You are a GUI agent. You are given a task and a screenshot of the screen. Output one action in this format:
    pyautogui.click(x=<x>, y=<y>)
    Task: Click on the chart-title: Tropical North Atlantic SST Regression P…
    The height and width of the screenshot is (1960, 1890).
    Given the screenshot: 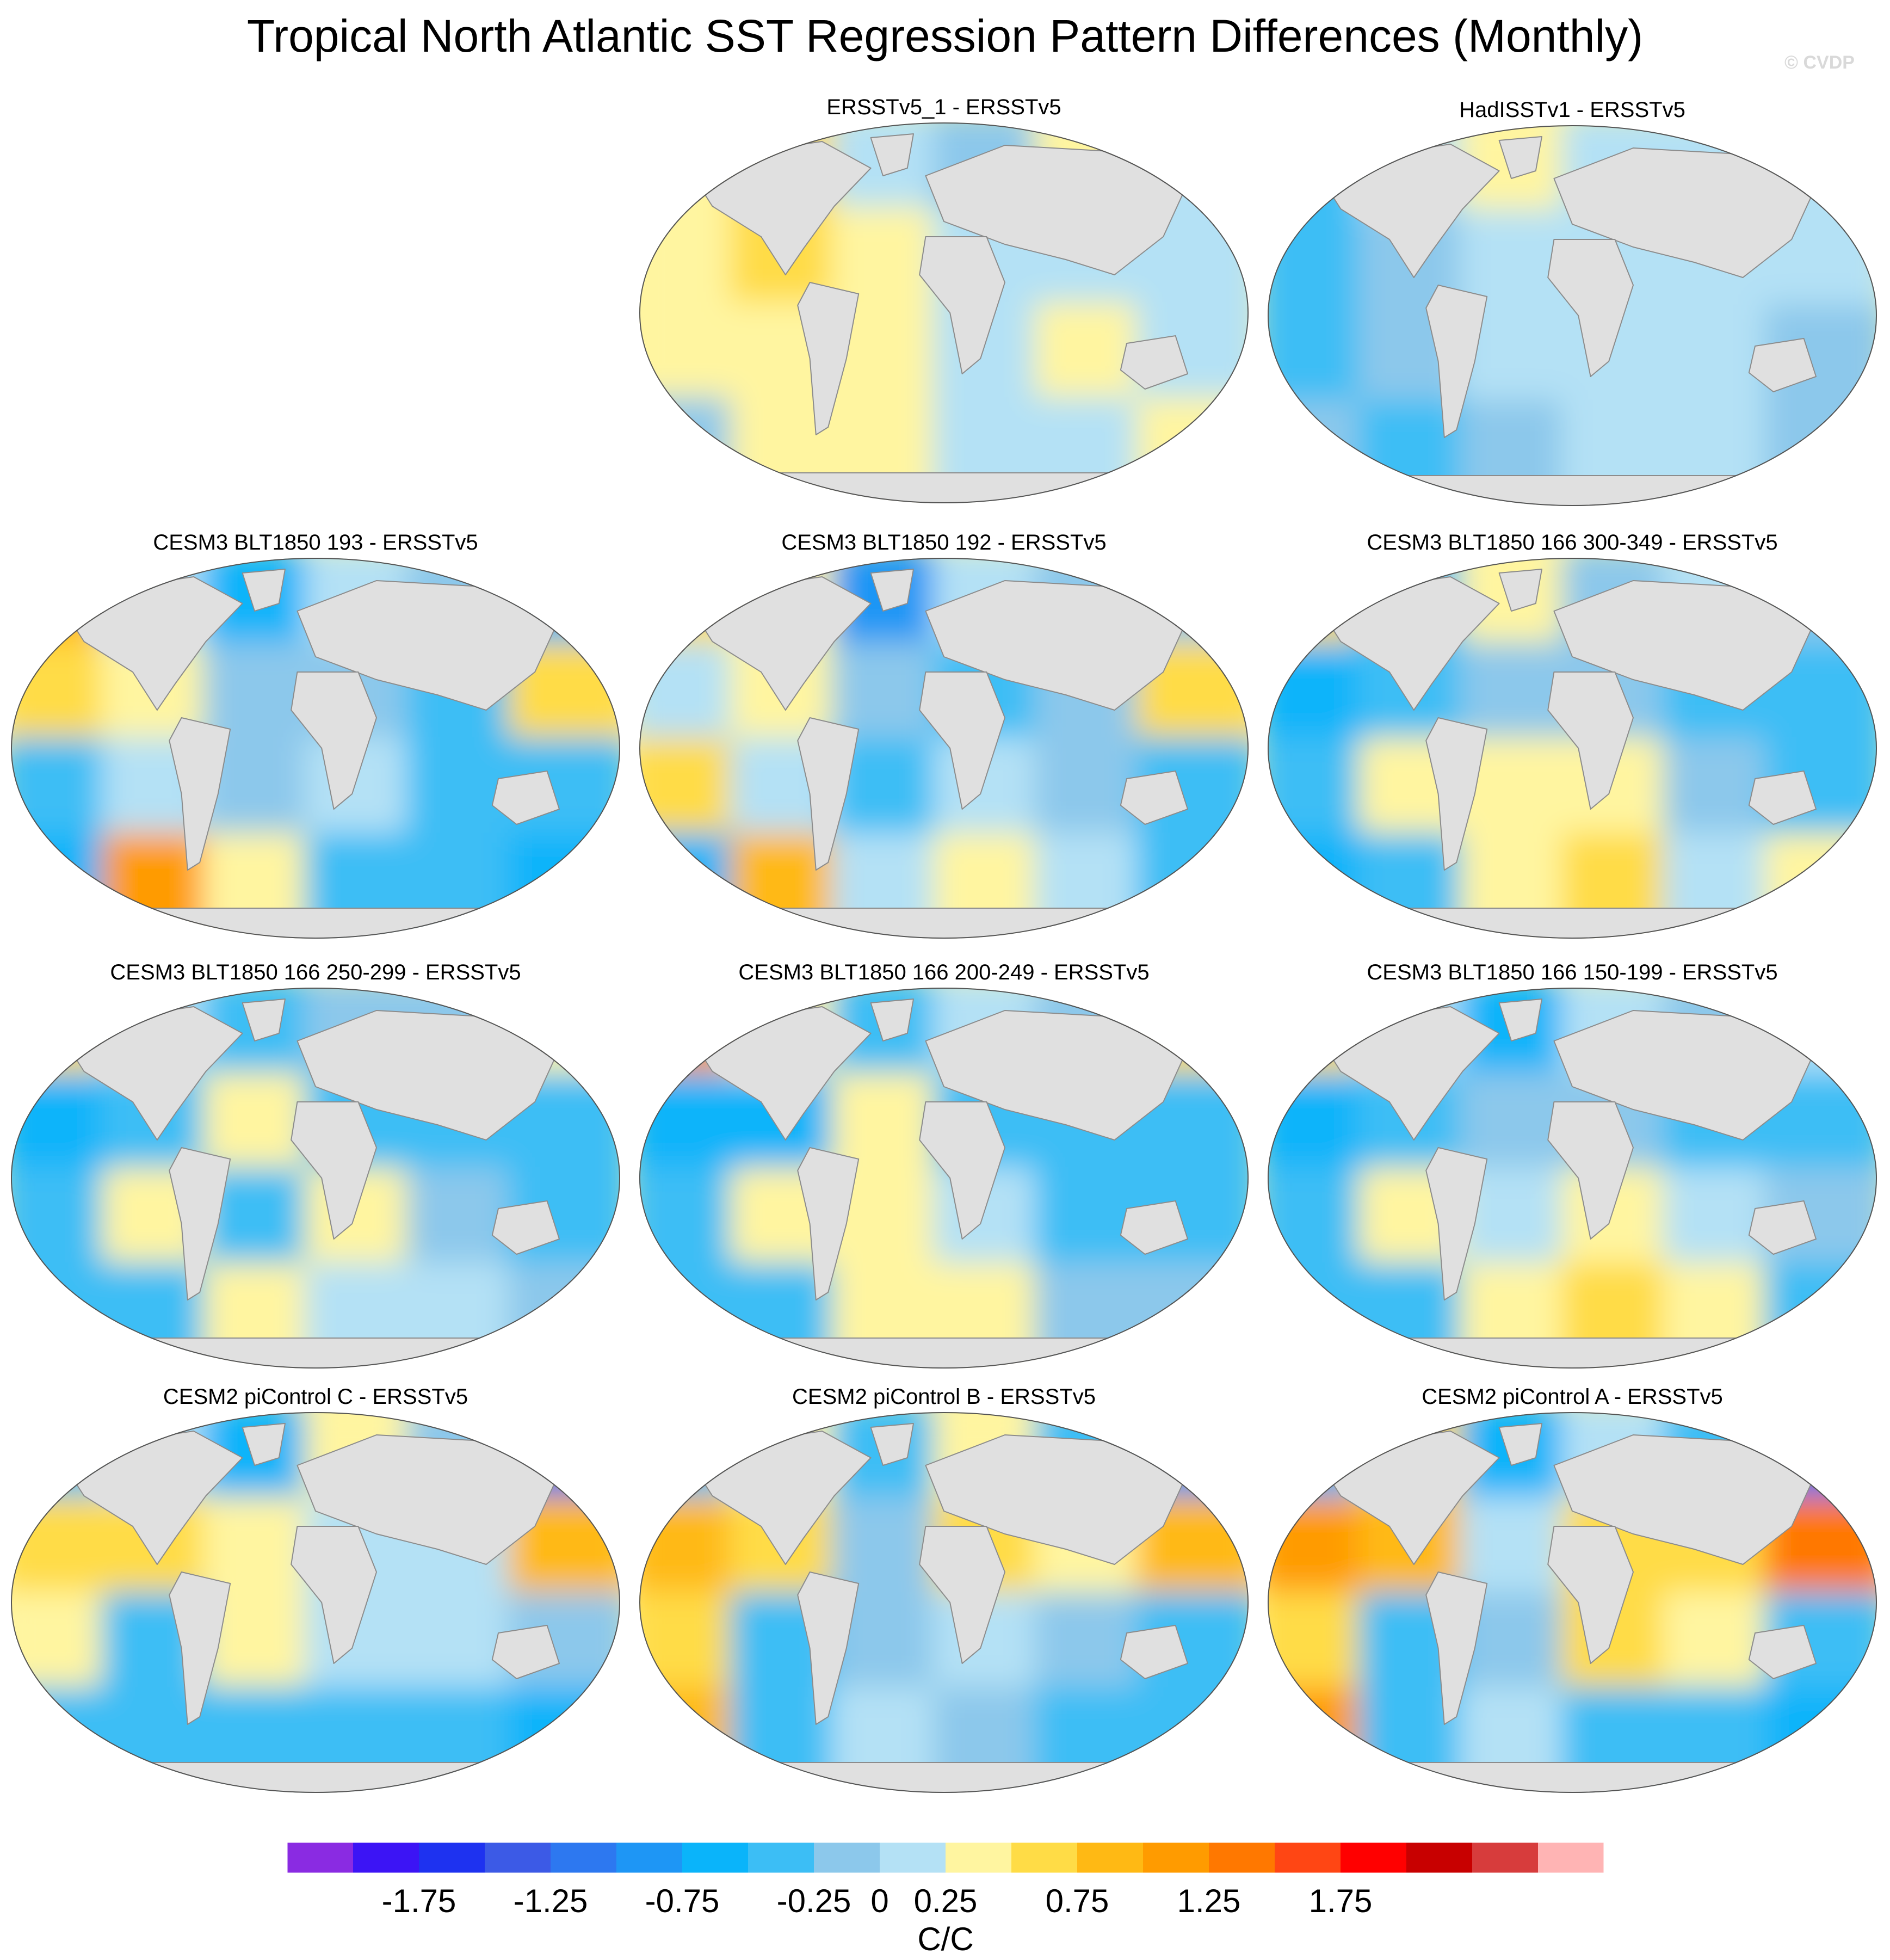 What is the action you would take?
    pyautogui.click(x=945, y=35)
    